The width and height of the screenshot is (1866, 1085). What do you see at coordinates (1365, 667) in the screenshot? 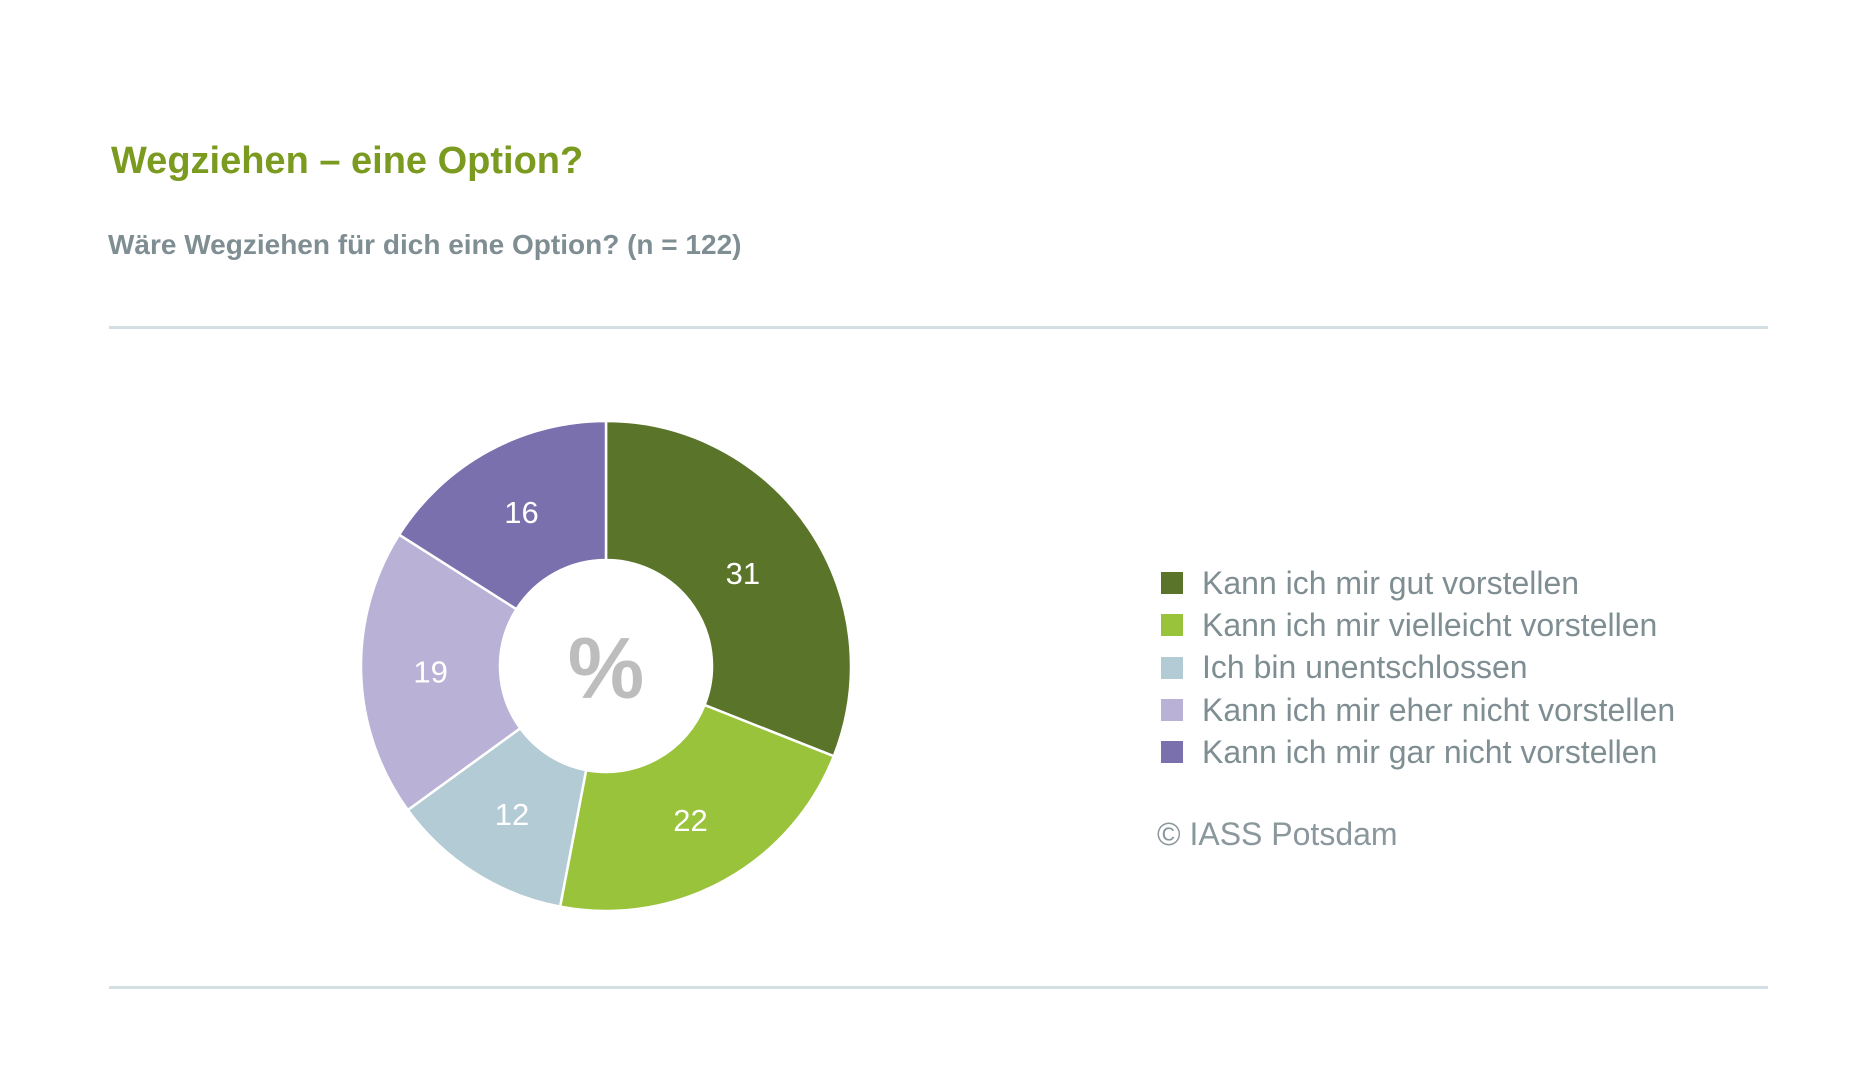
I see `legend-label: Ich bin unentschlossen` at bounding box center [1365, 667].